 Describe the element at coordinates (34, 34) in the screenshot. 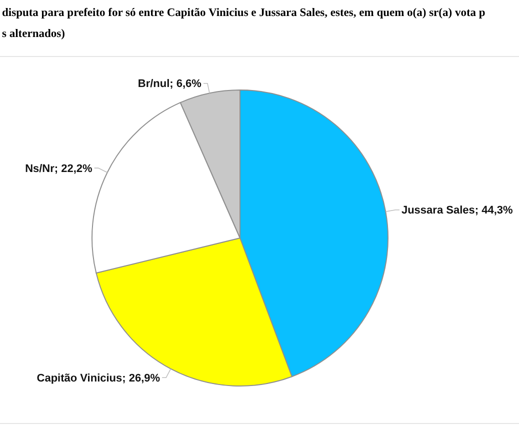

I see `chart-subtitle: s alternados)` at that location.